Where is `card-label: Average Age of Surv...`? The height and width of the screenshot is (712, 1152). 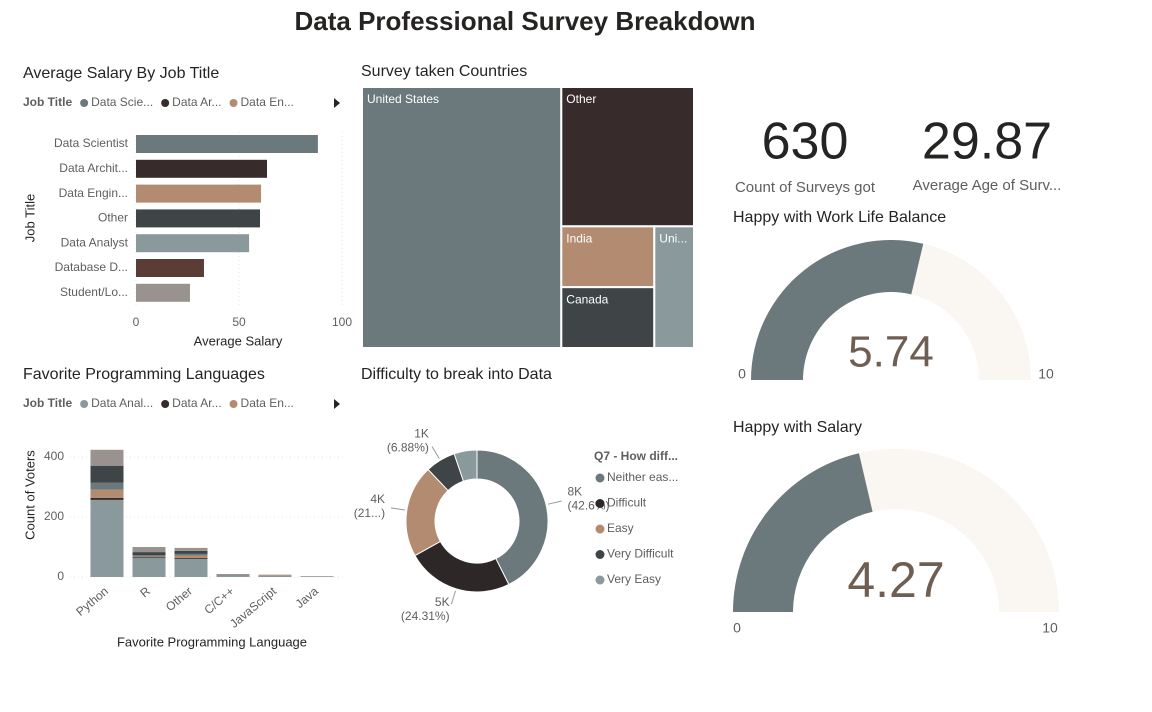 card-label: Average Age of Surv... is located at coordinates (987, 185).